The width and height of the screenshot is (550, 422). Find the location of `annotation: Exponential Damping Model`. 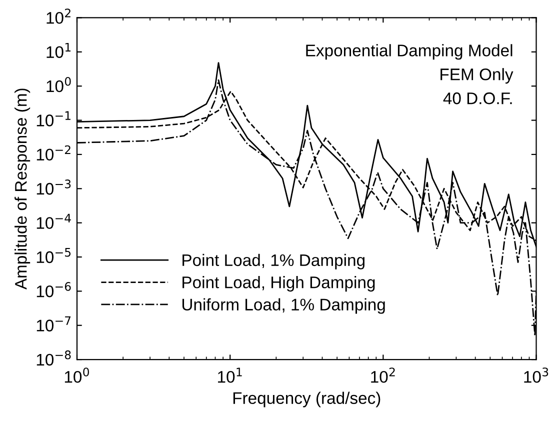

annotation: Exponential Damping Model is located at coordinates (409, 52).